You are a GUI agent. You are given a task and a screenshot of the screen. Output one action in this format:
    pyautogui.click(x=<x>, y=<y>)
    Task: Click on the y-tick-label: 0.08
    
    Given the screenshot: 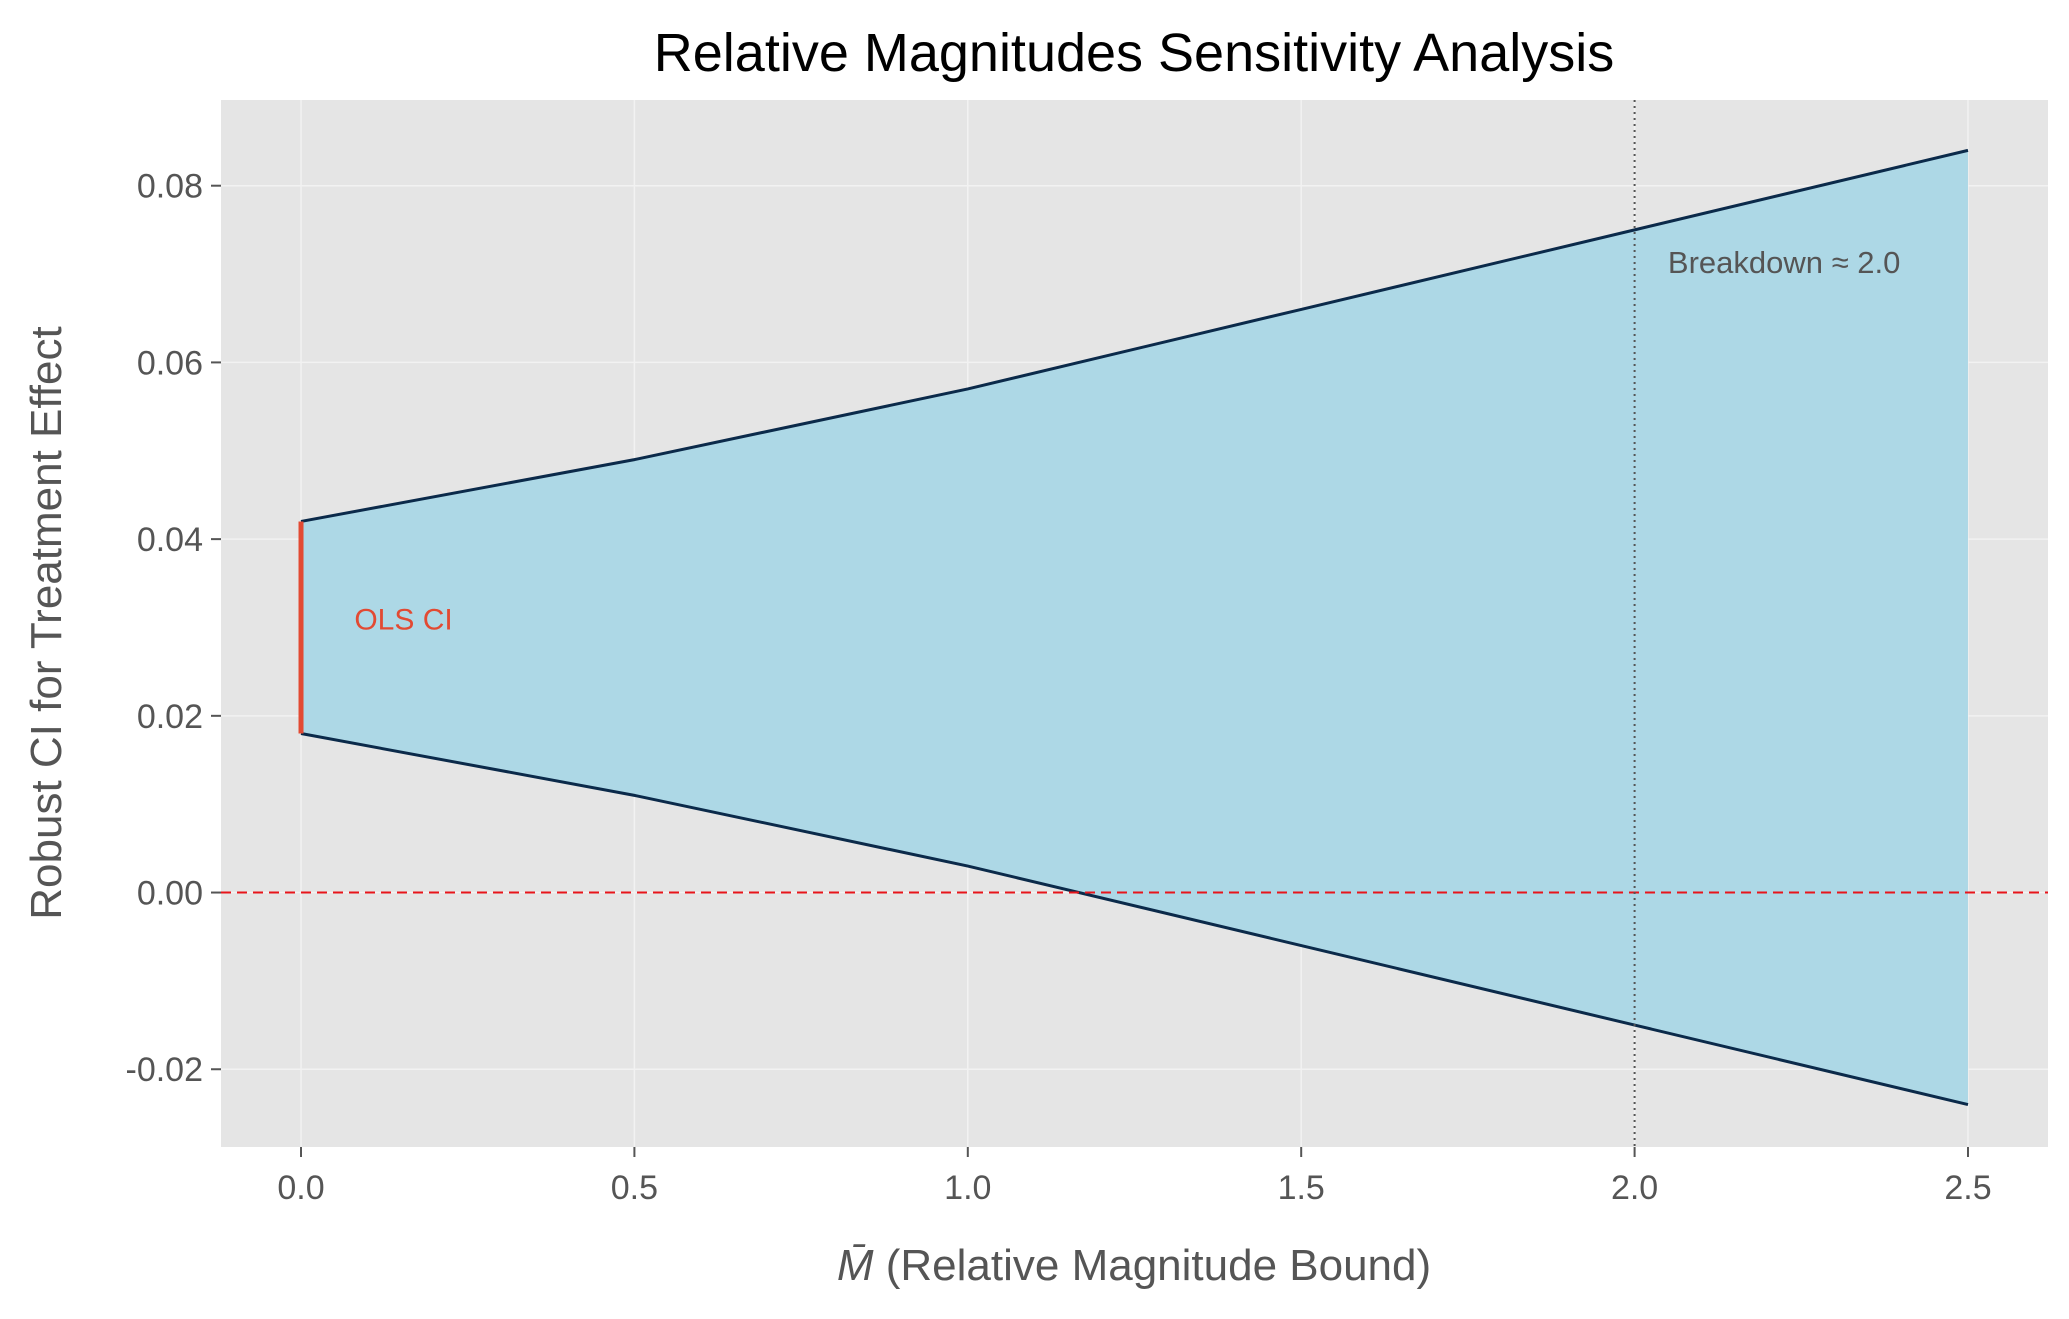 What is the action you would take?
    pyautogui.click(x=170, y=187)
    